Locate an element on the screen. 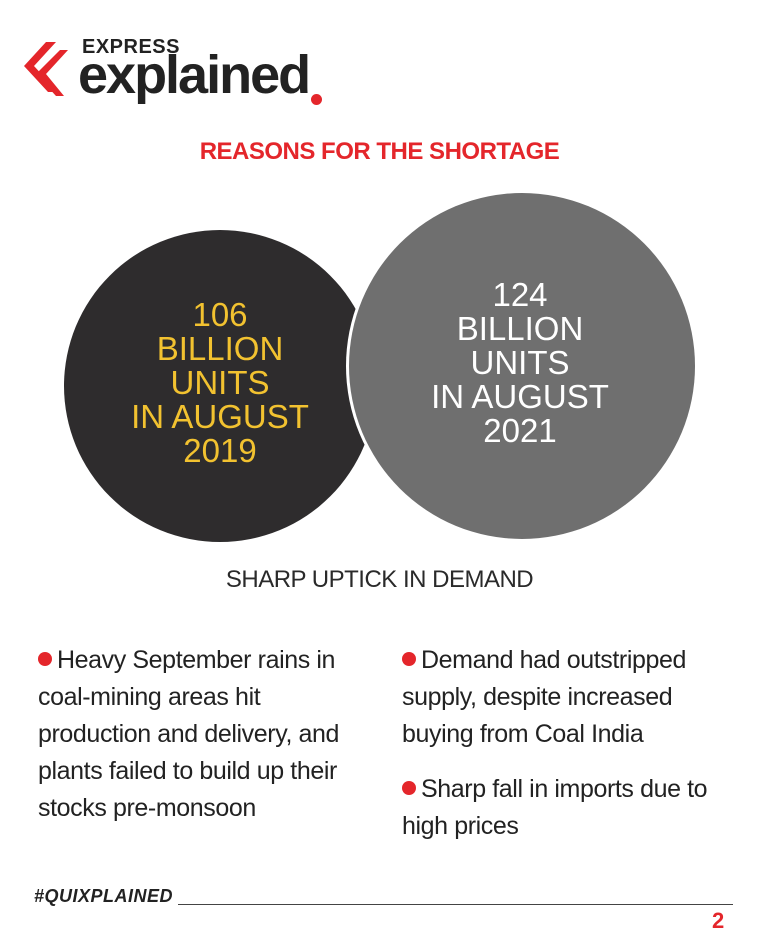  circle-2021-line: UNITS is located at coordinates (520, 362).